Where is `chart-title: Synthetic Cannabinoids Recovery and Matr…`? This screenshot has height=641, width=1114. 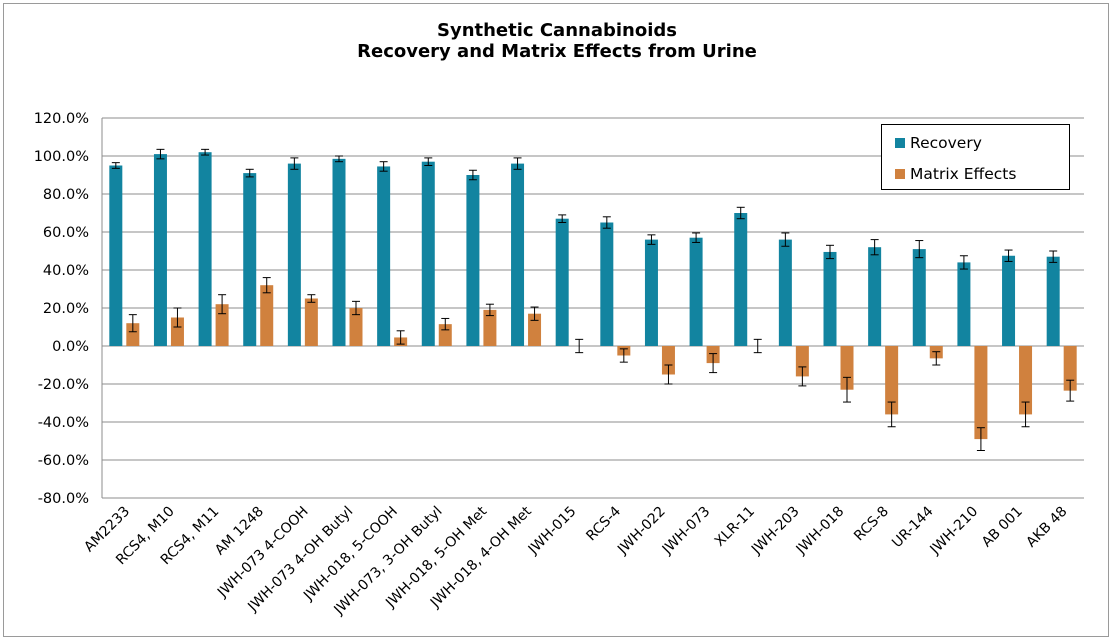 chart-title: Synthetic Cannabinoids Recovery and Matr… is located at coordinates (557, 41).